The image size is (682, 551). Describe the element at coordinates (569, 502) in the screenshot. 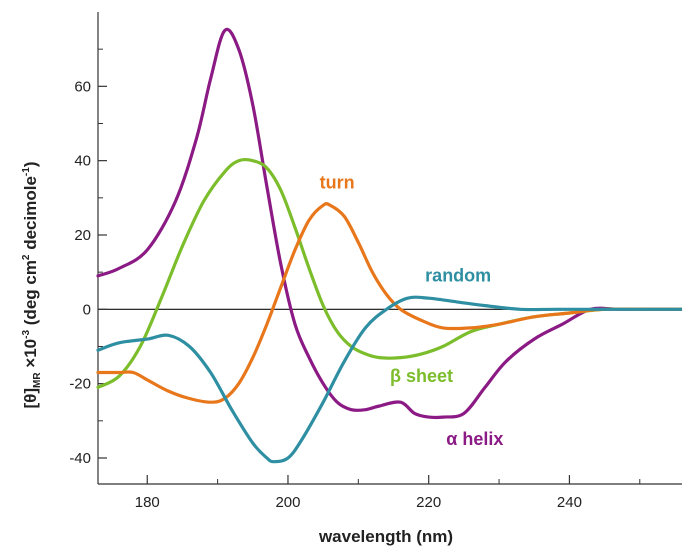

I see `x-tick-label: 240` at that location.